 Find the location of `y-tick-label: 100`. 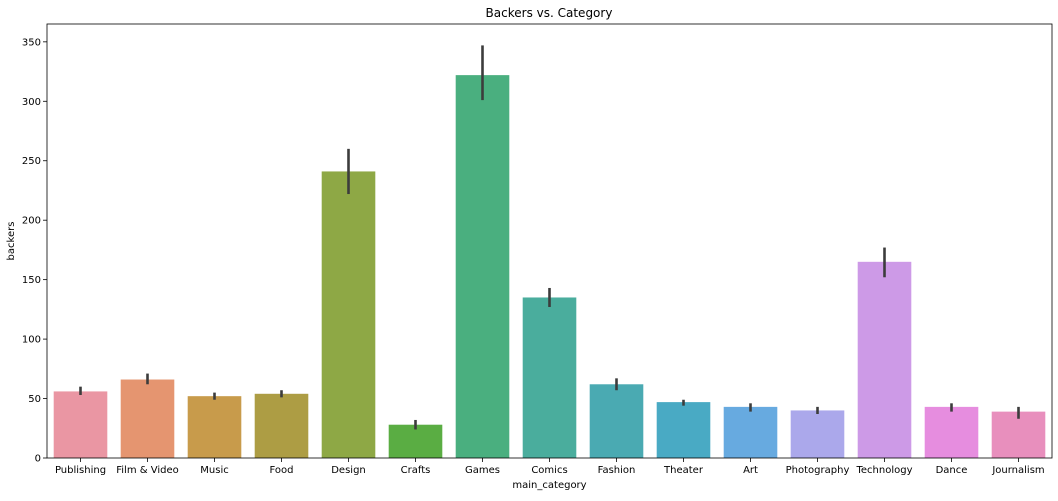

y-tick-label: 100 is located at coordinates (31, 340).